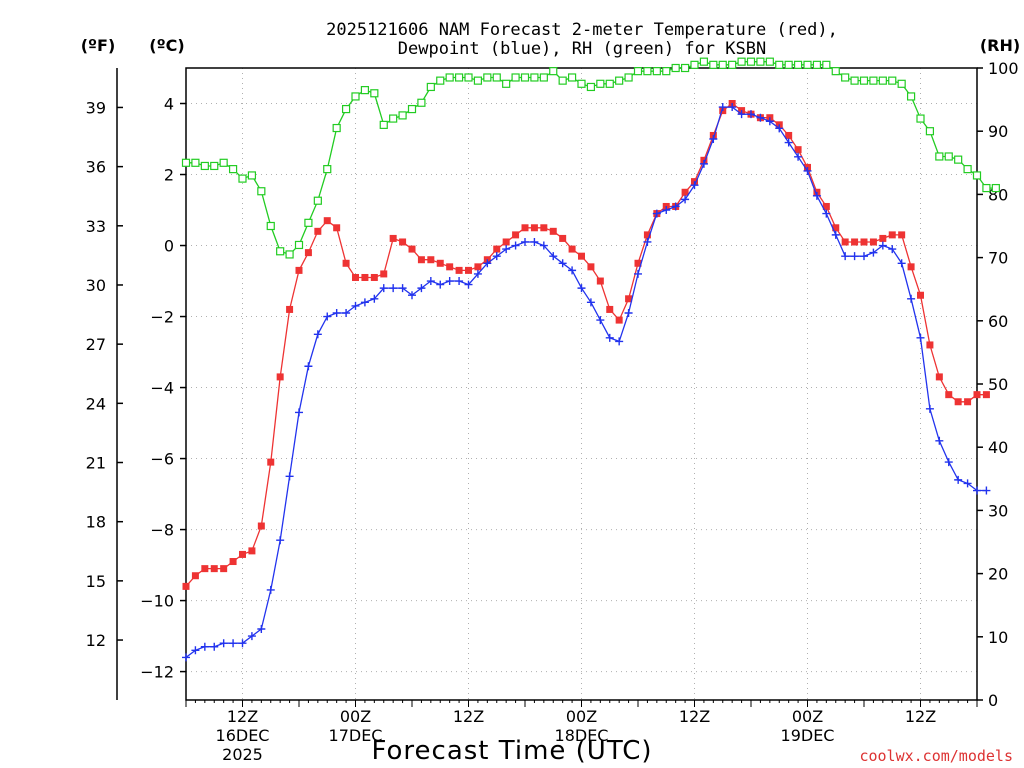 The image size is (1024, 768). What do you see at coordinates (936, 756) in the screenshot?
I see `credit-link: coolwx.com/models` at bounding box center [936, 756].